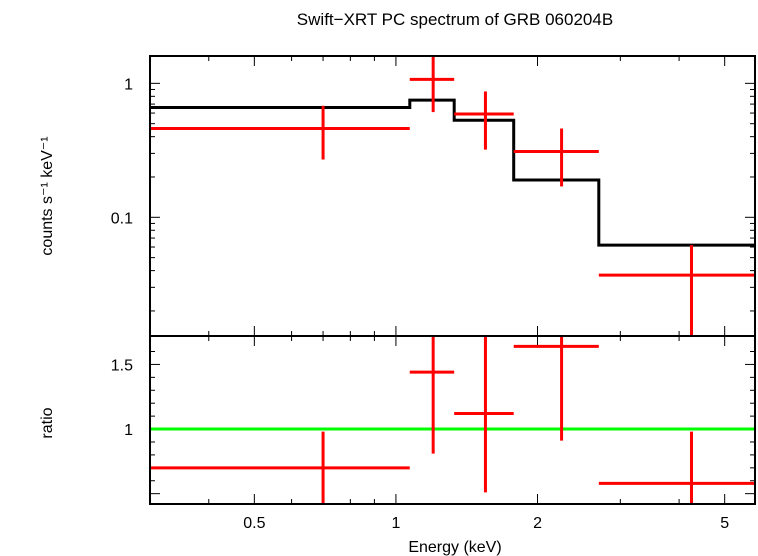  What do you see at coordinates (122, 218) in the screenshot?
I see `y-tick-label: 0.1` at bounding box center [122, 218].